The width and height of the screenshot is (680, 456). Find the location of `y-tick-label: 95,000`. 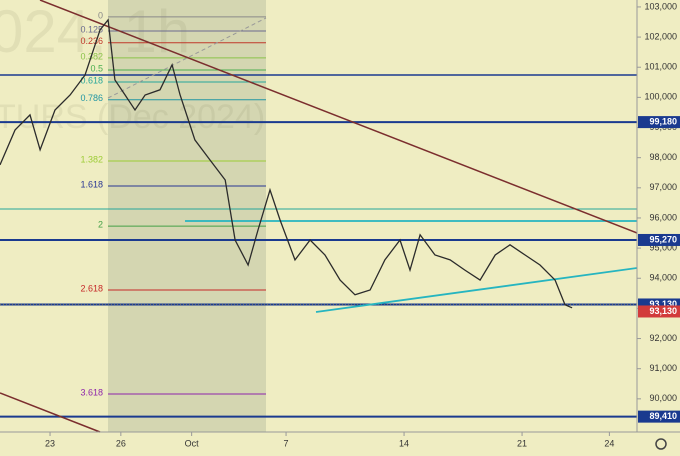

y-tick-label: 95,000 is located at coordinates (663, 247).